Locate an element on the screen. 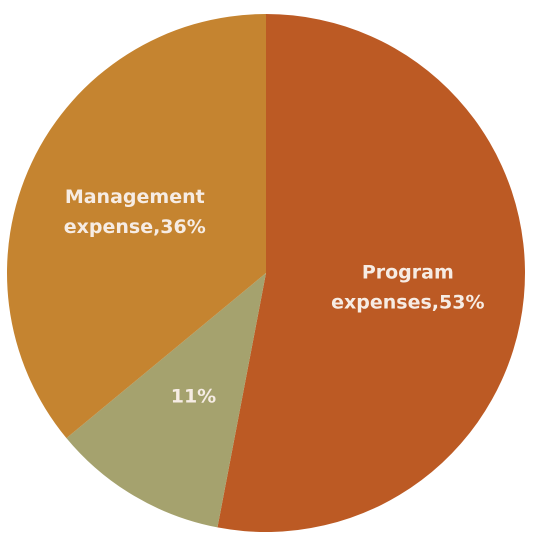  pie-slice-label-line: expense,36% is located at coordinates (135, 227).